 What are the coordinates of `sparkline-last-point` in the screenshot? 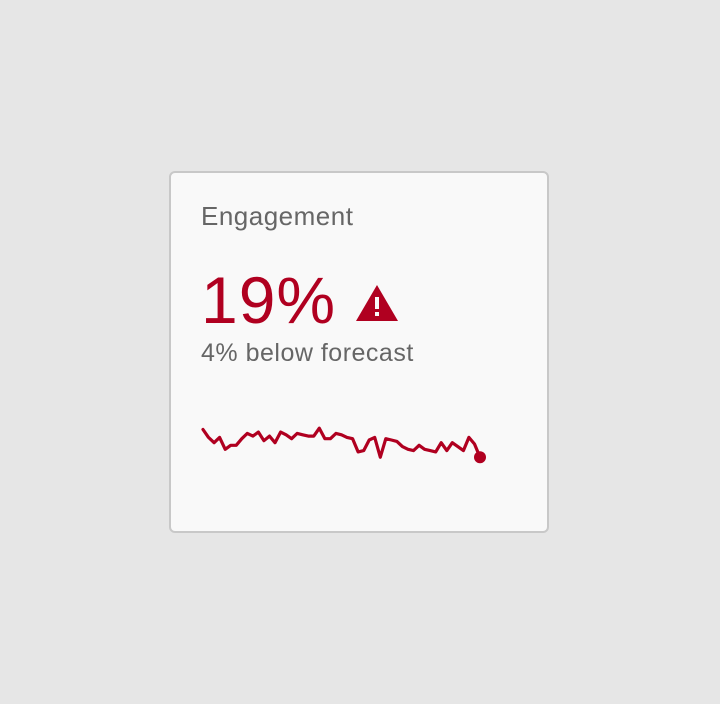 It's located at (480, 457).